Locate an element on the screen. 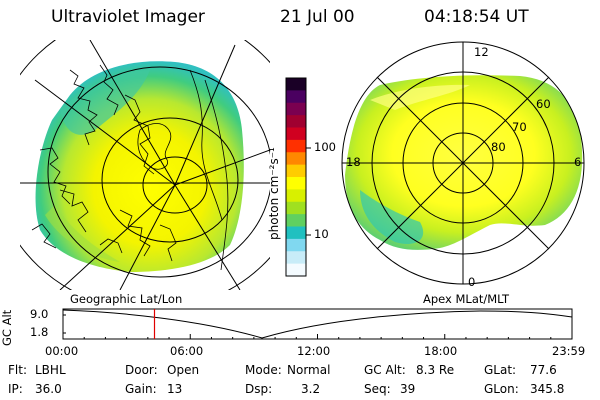 The height and width of the screenshot is (400, 600). date-label: 21 Jul 00 is located at coordinates (317, 17).